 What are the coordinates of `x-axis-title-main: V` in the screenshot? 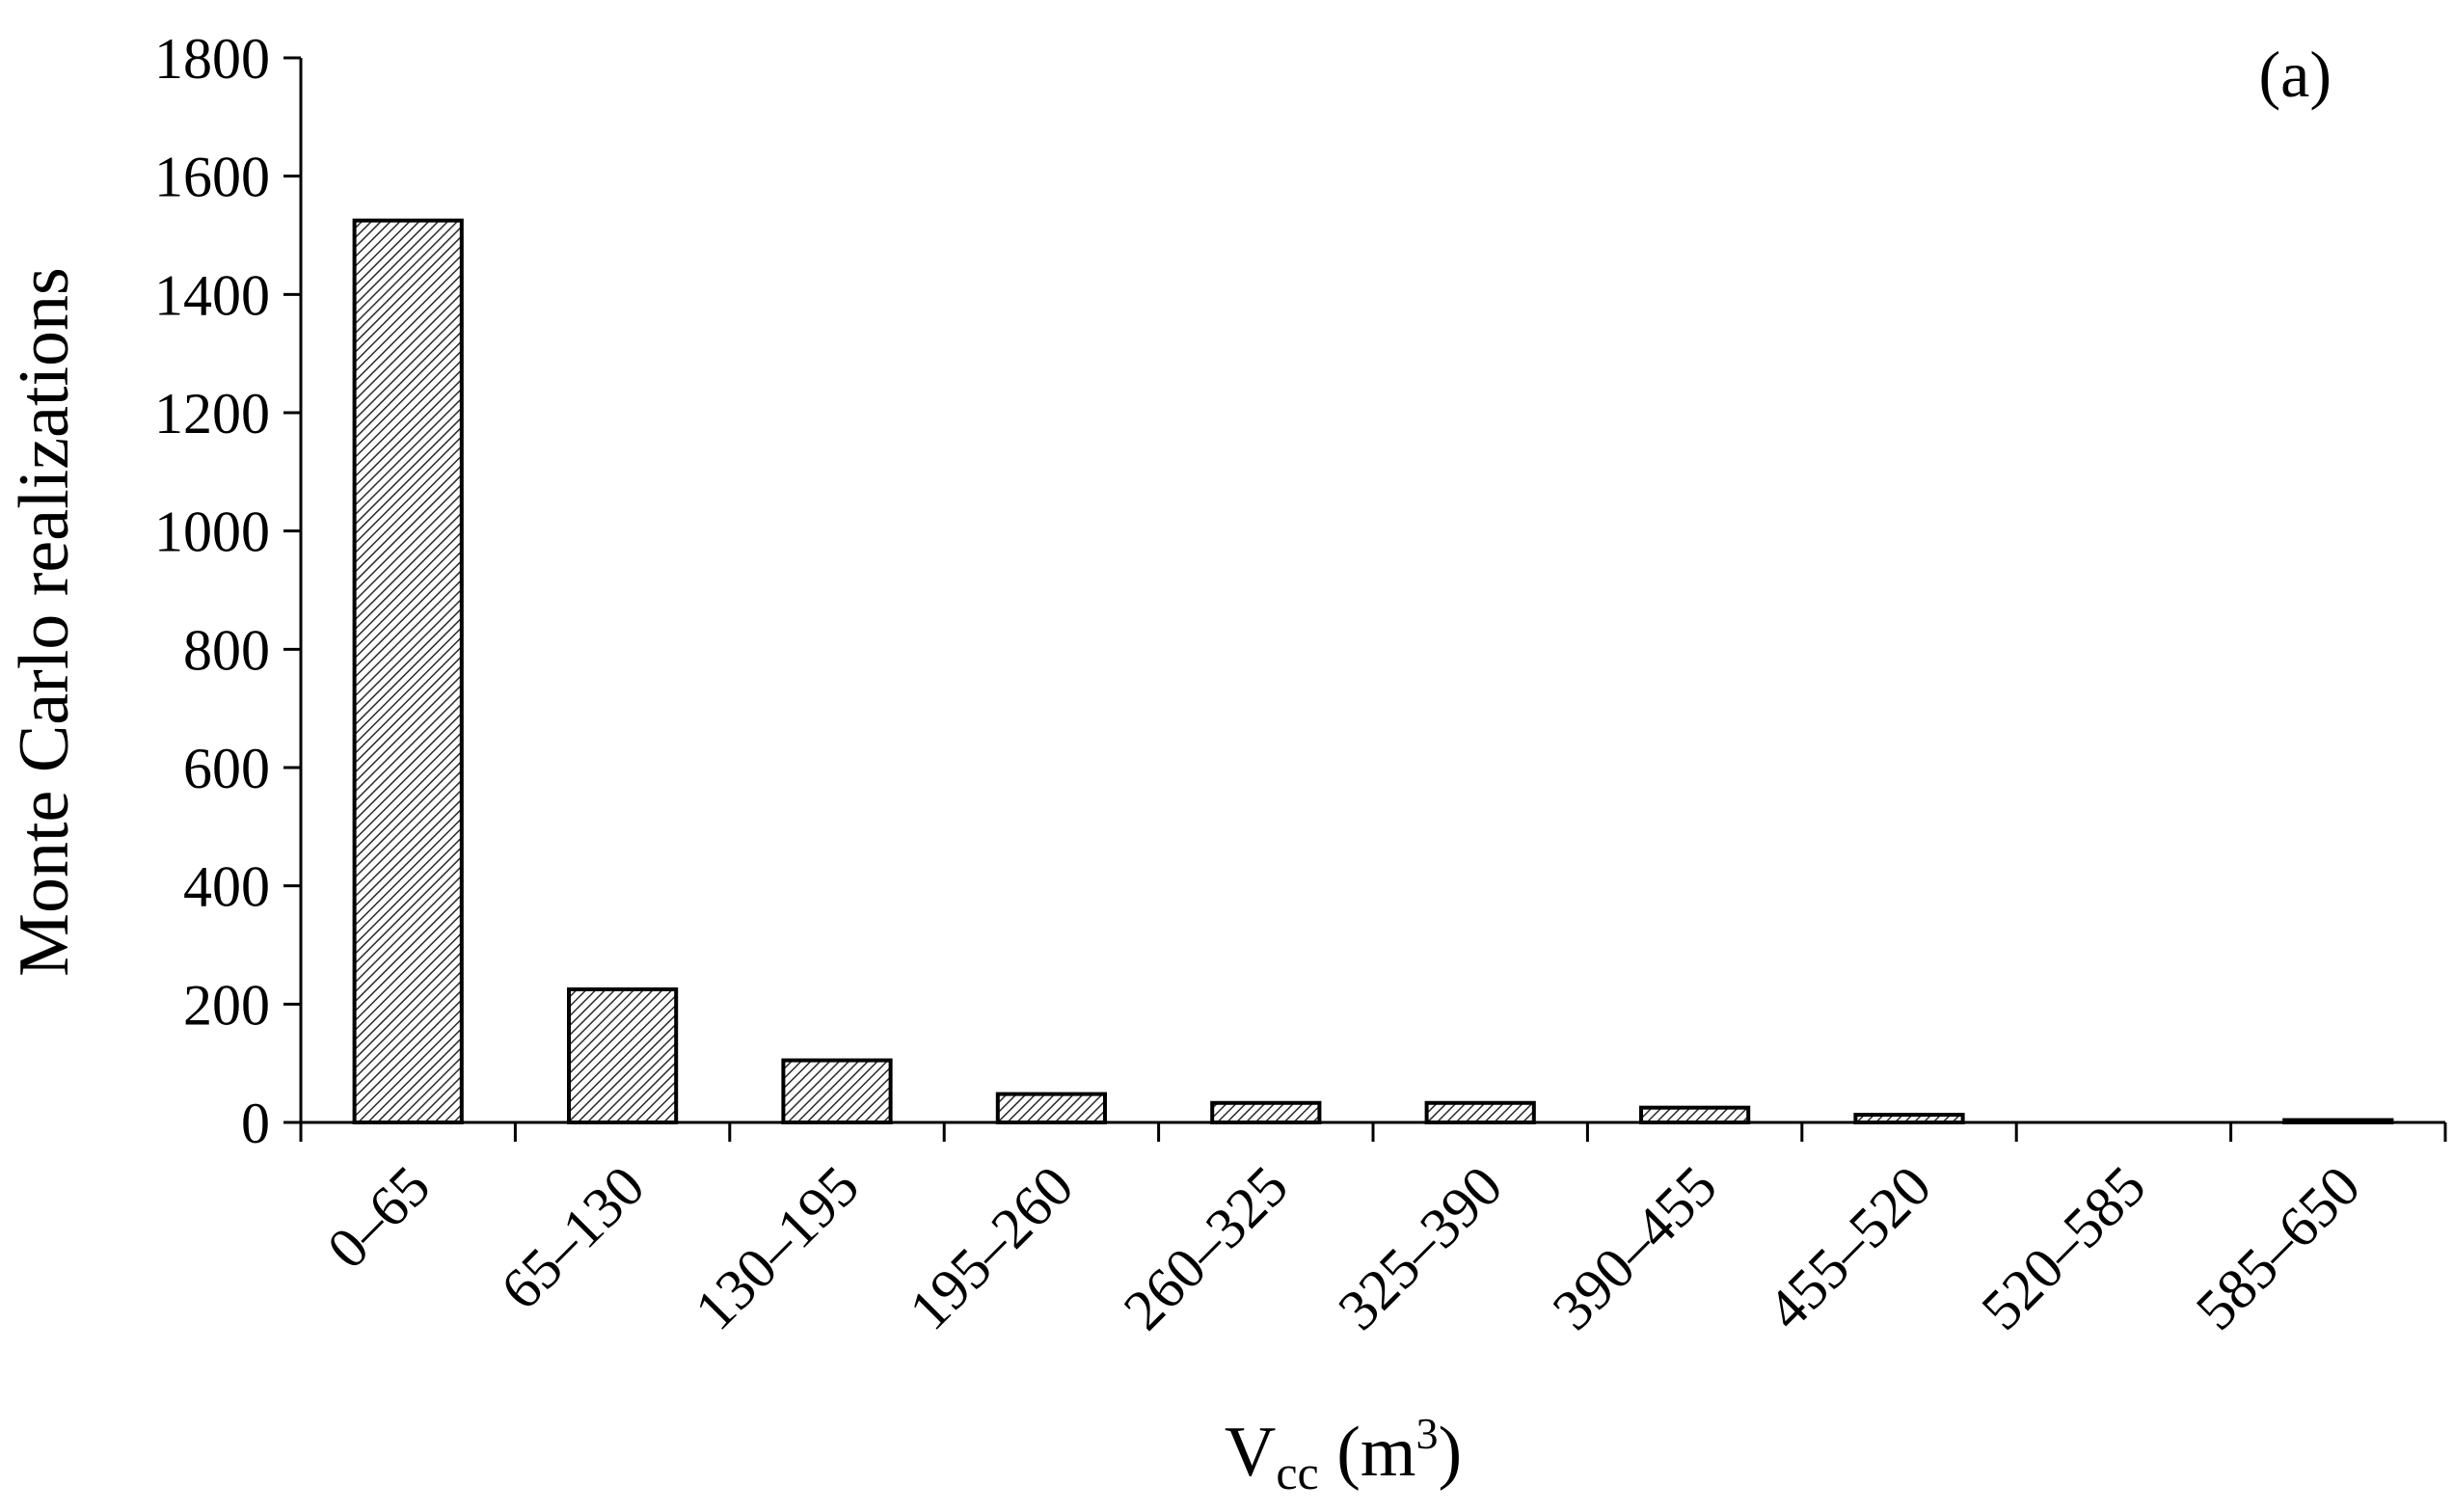 It's located at (1250, 1452).